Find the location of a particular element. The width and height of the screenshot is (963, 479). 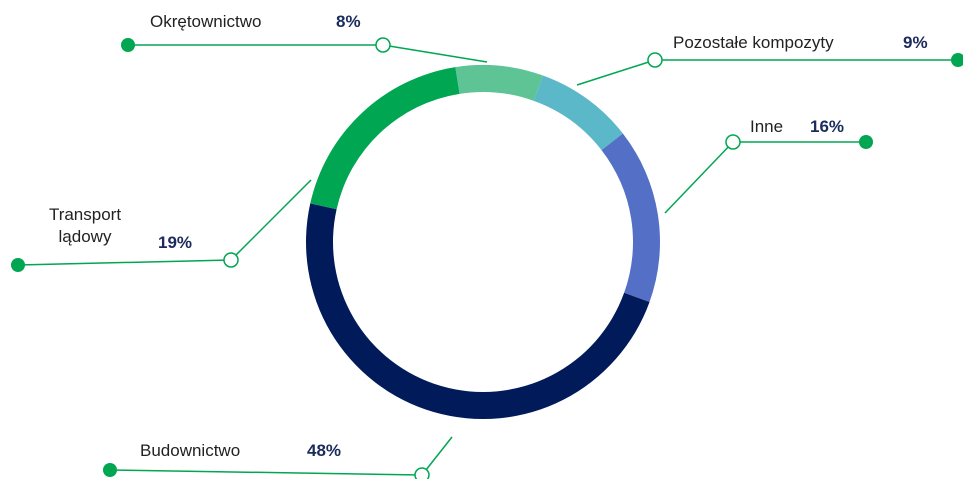

category-label: Transport lądowy is located at coordinates (85, 225).